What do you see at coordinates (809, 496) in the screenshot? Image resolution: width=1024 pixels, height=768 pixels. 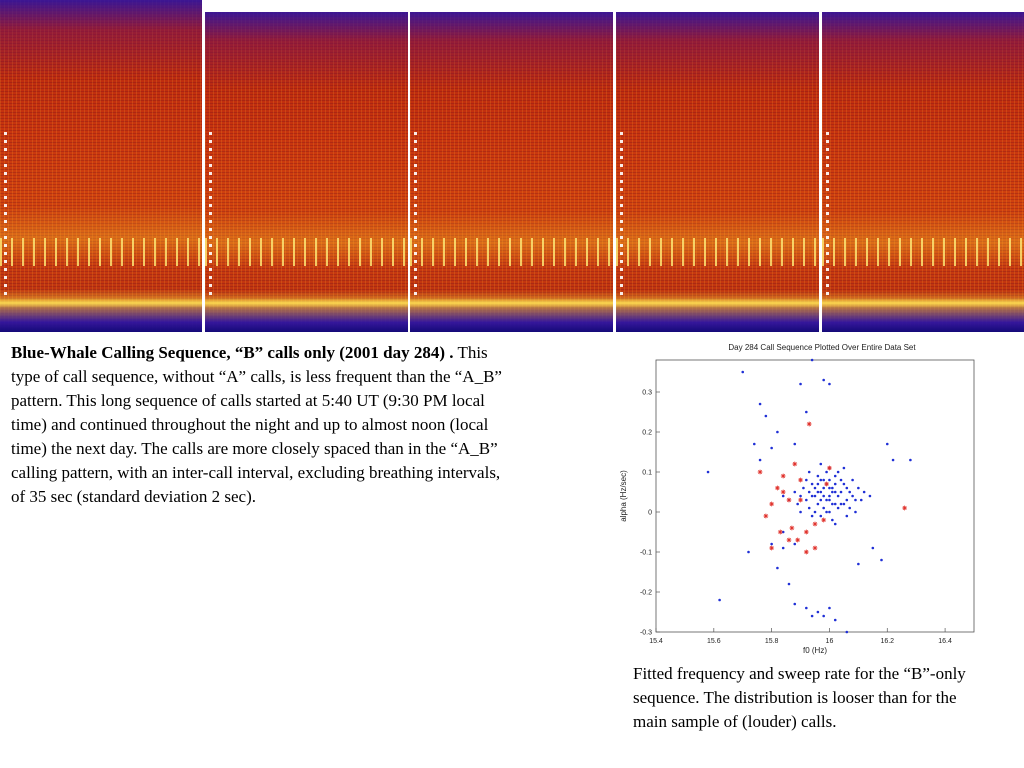 I see `points-layer` at bounding box center [809, 496].